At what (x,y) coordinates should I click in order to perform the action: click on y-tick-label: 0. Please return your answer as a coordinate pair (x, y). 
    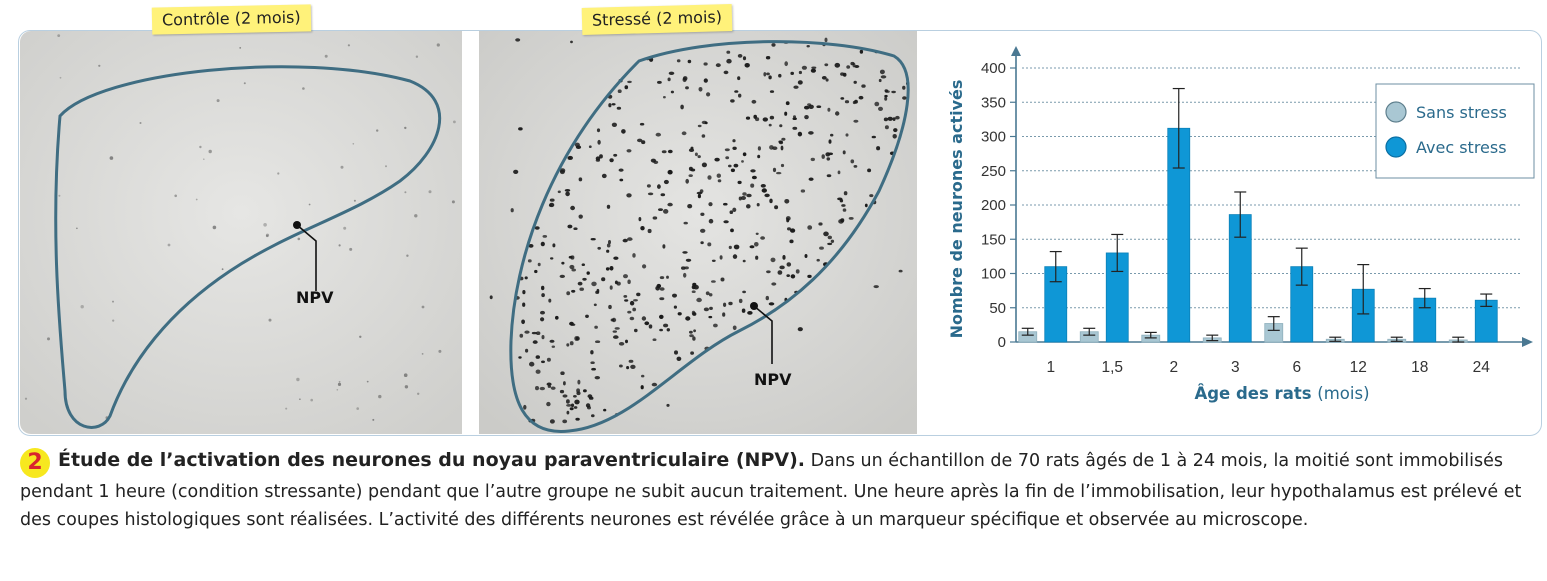
    Looking at the image, I should click on (1002, 342).